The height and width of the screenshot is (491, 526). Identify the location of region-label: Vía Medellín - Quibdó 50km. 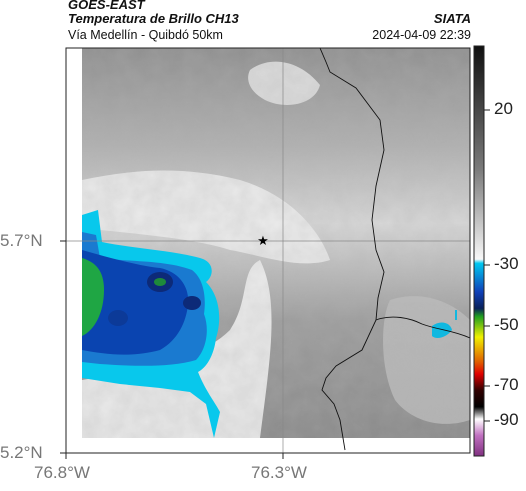
(145, 35).